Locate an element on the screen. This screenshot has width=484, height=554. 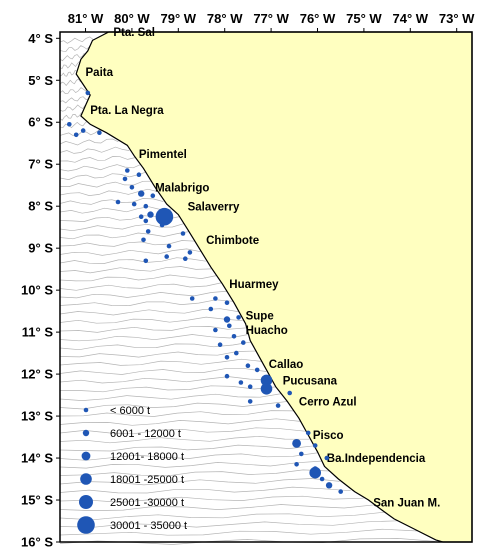
place-label: Ba.Independencia is located at coordinates (376, 459).